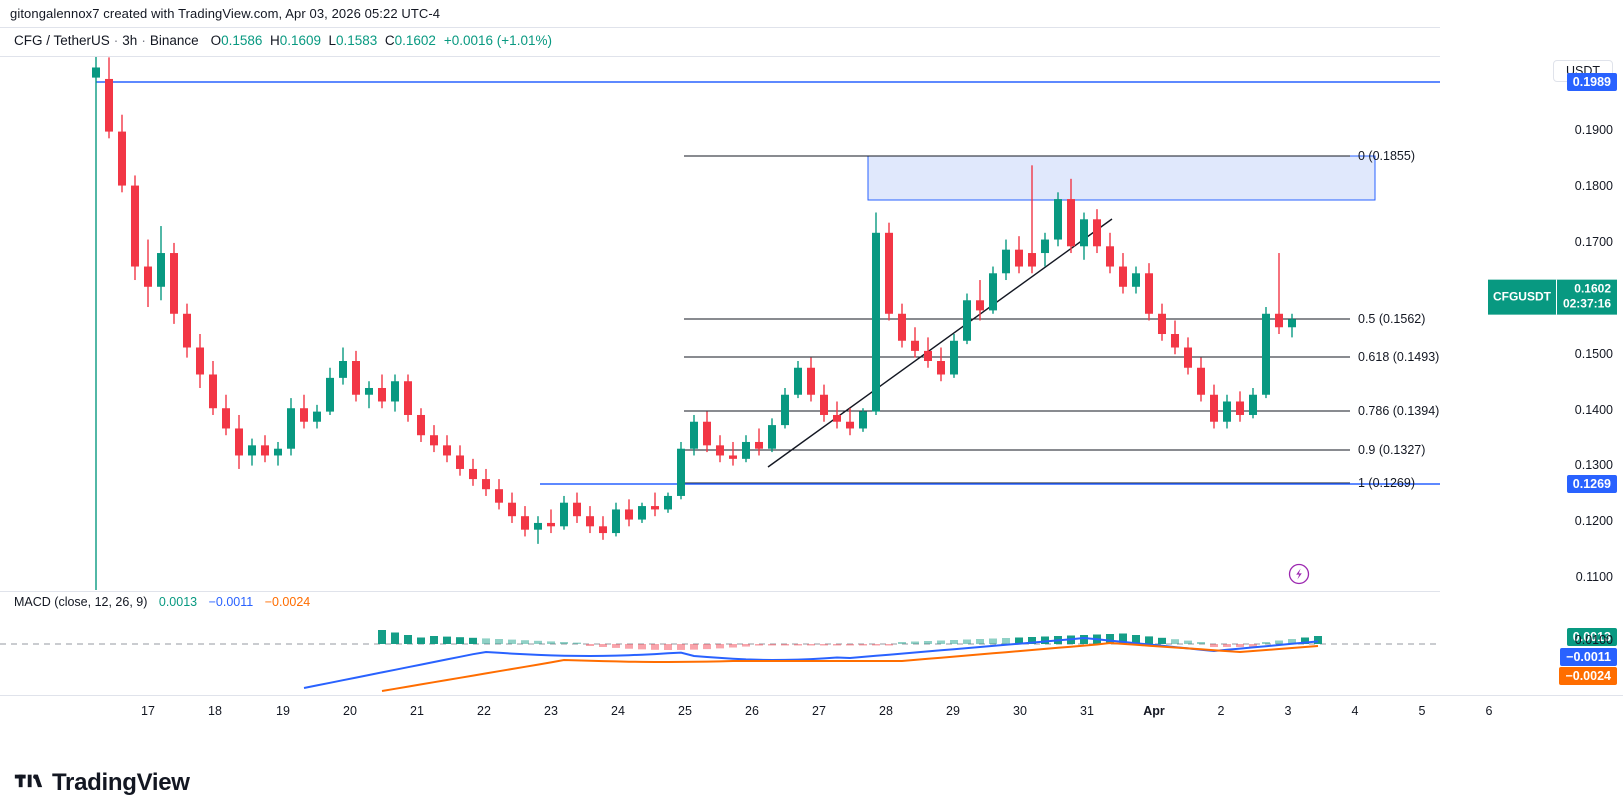  What do you see at coordinates (417, 711) in the screenshot?
I see `date-tick: 21` at bounding box center [417, 711].